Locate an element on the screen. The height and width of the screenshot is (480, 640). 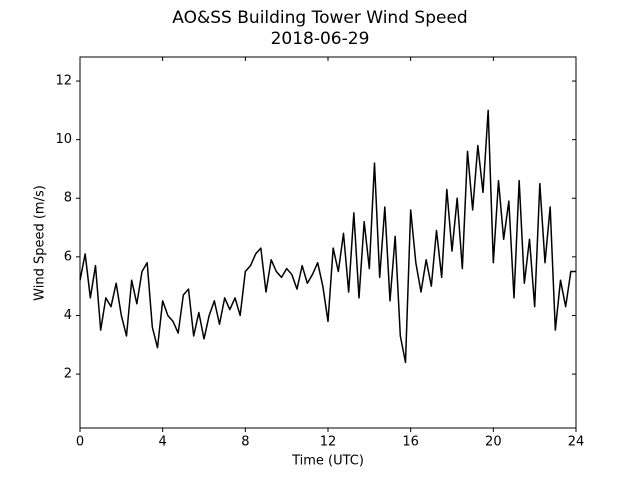
y-tick-label: 2 is located at coordinates (68, 374).